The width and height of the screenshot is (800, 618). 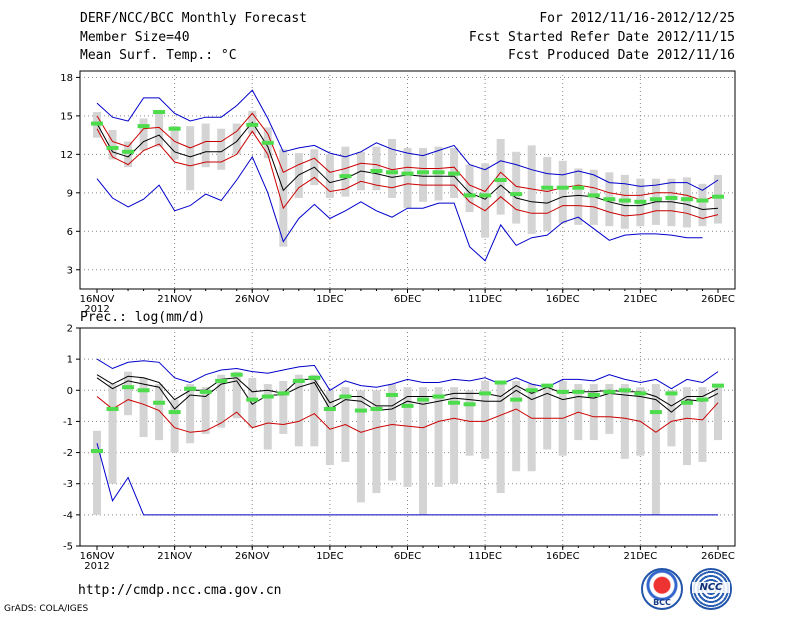 What do you see at coordinates (485, 299) in the screenshot?
I see `temp-xtick-label: 11DEC` at bounding box center [485, 299].